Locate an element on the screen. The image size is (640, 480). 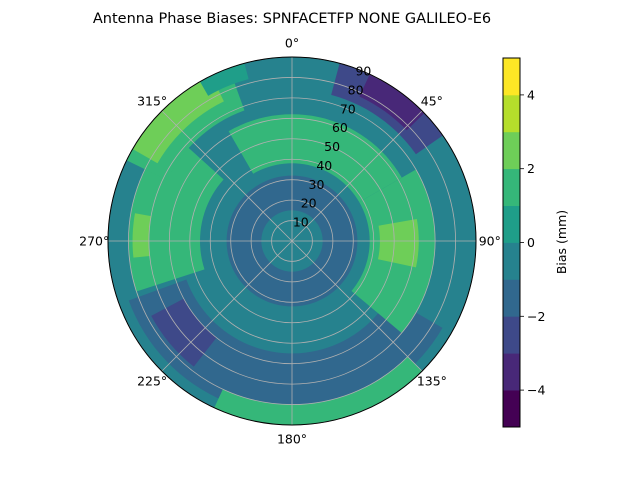
radial-tick-label: 90 is located at coordinates (363, 71).